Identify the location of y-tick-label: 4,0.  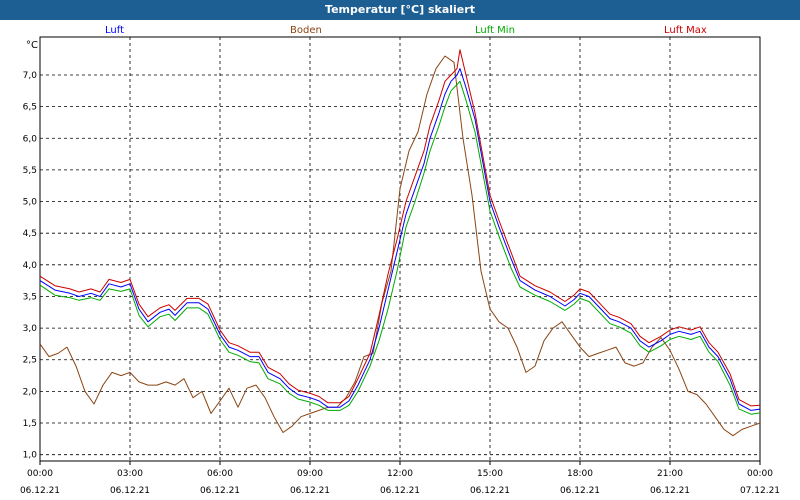
(30, 266).